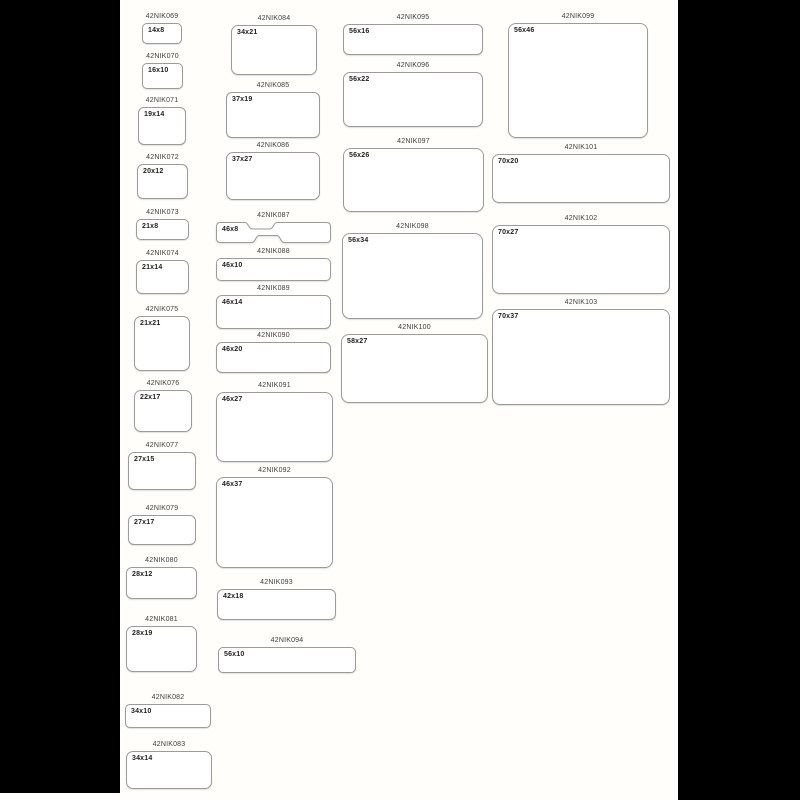 This screenshot has width=800, height=800. I want to click on label-item-42NIK099: 42NIK099 56x46, so click(578, 75).